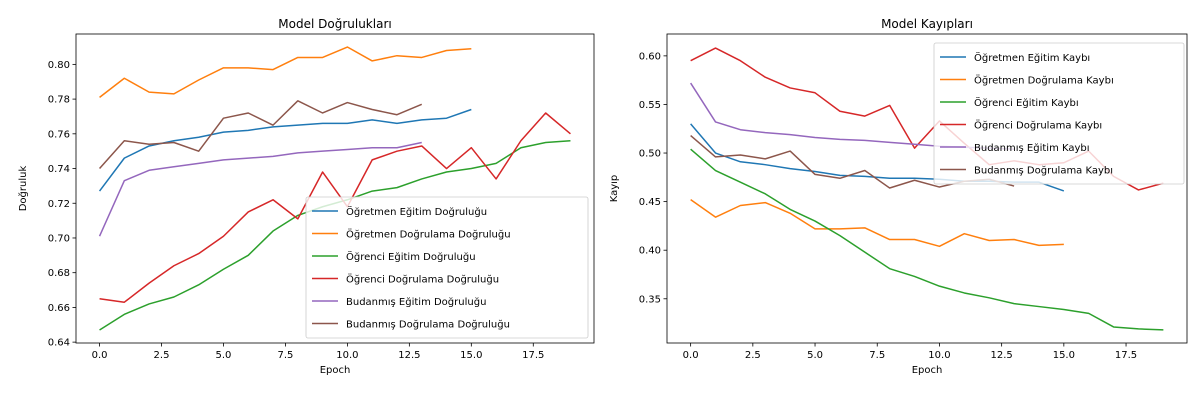  I want to click on y-tick-label: 0.78, so click(59, 100).